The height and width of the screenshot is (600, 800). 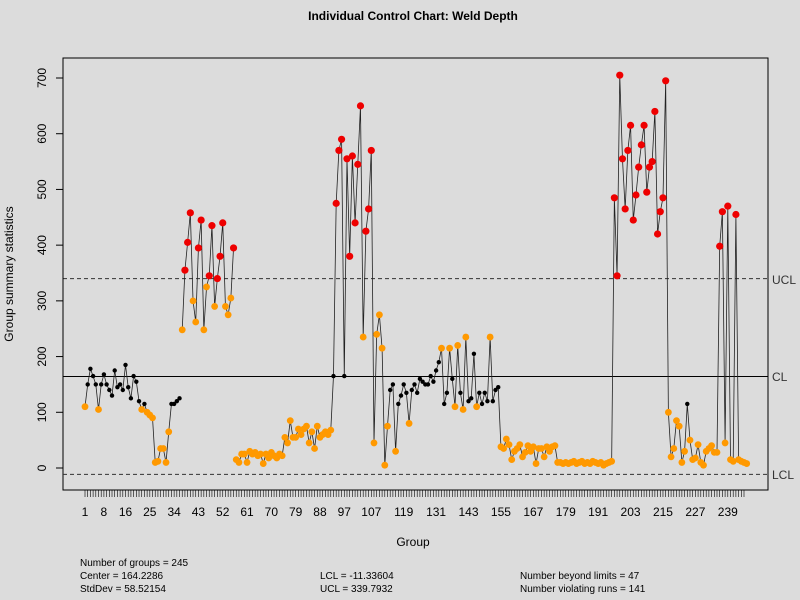 What do you see at coordinates (42, 245) in the screenshot?
I see `y-tick-label: 400` at bounding box center [42, 245].